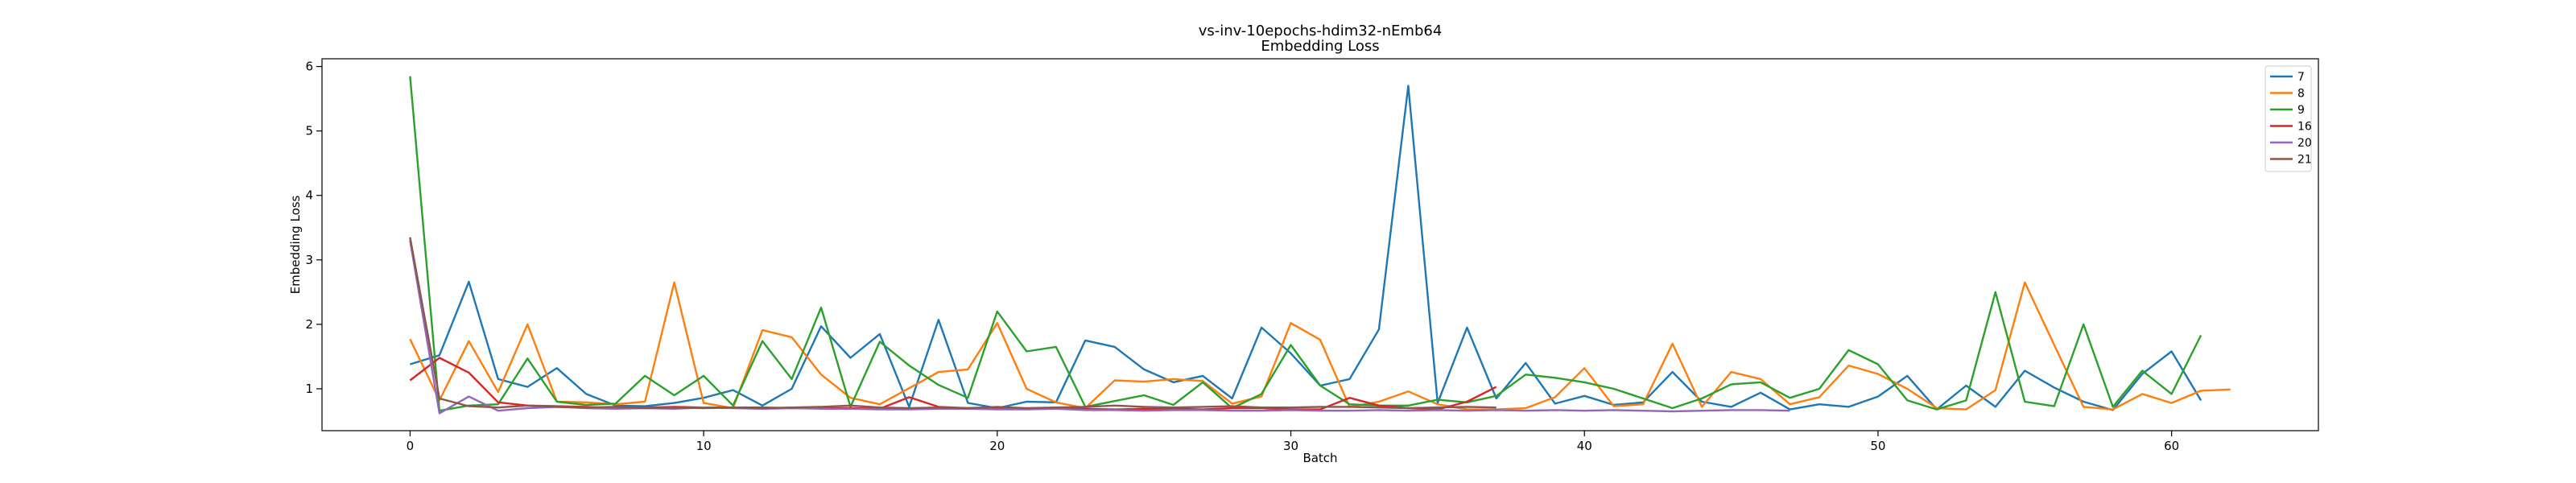  What do you see at coordinates (2304, 160) in the screenshot?
I see `legend-label-21: 21` at bounding box center [2304, 160].